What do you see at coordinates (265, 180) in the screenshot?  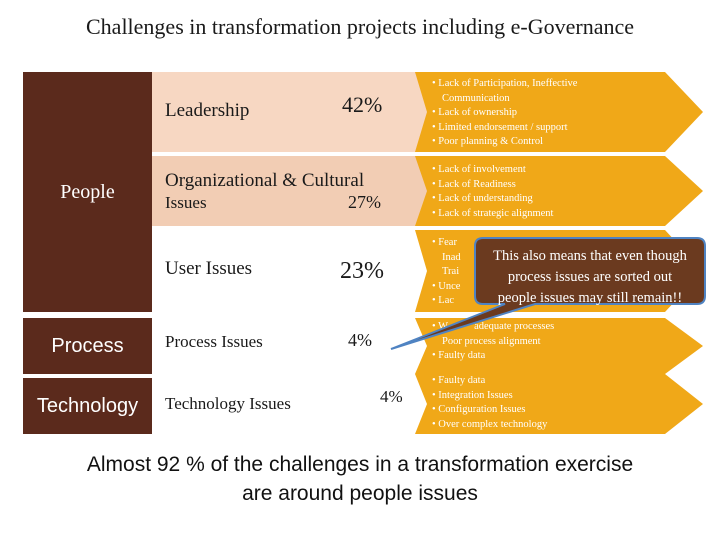 I see `issue-label-organizational: Organizational & Cultural` at bounding box center [265, 180].